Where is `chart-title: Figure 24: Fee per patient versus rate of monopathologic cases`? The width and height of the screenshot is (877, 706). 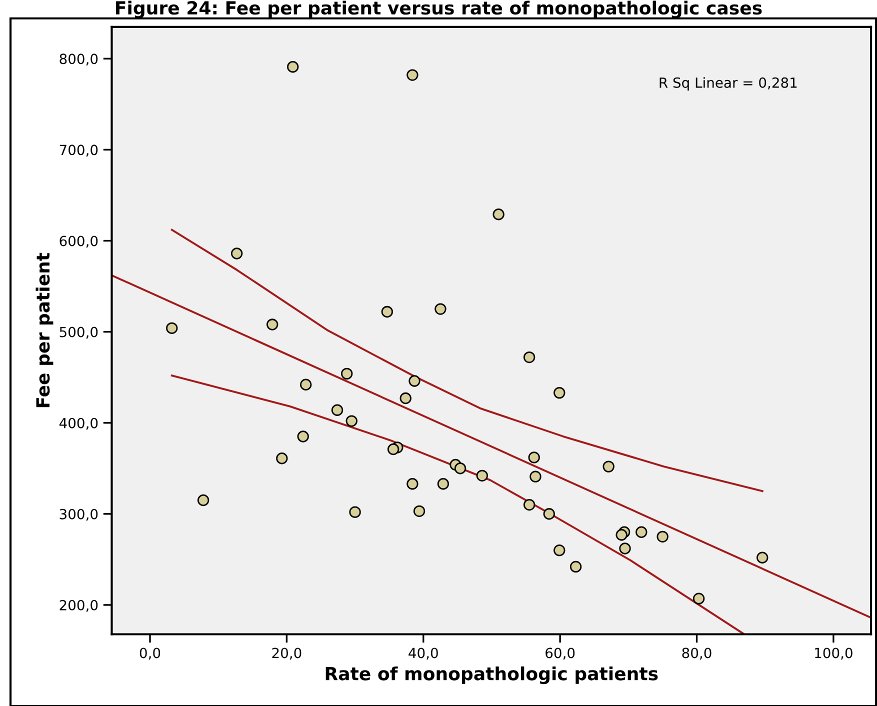 chart-title: Figure 24: Fee per patient versus rate of monopathologic cases is located at coordinates (439, 9).